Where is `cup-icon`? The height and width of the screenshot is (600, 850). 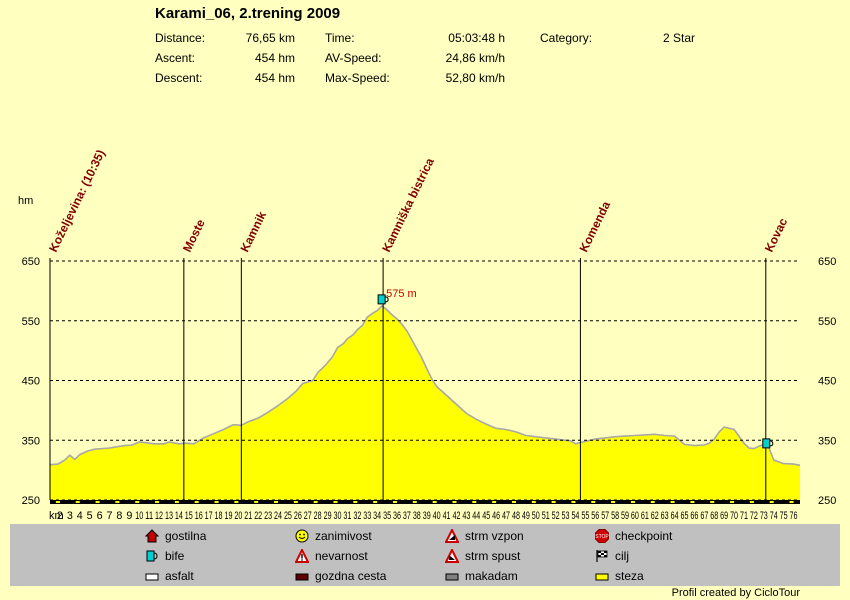
cup-icon is located at coordinates (152, 556).